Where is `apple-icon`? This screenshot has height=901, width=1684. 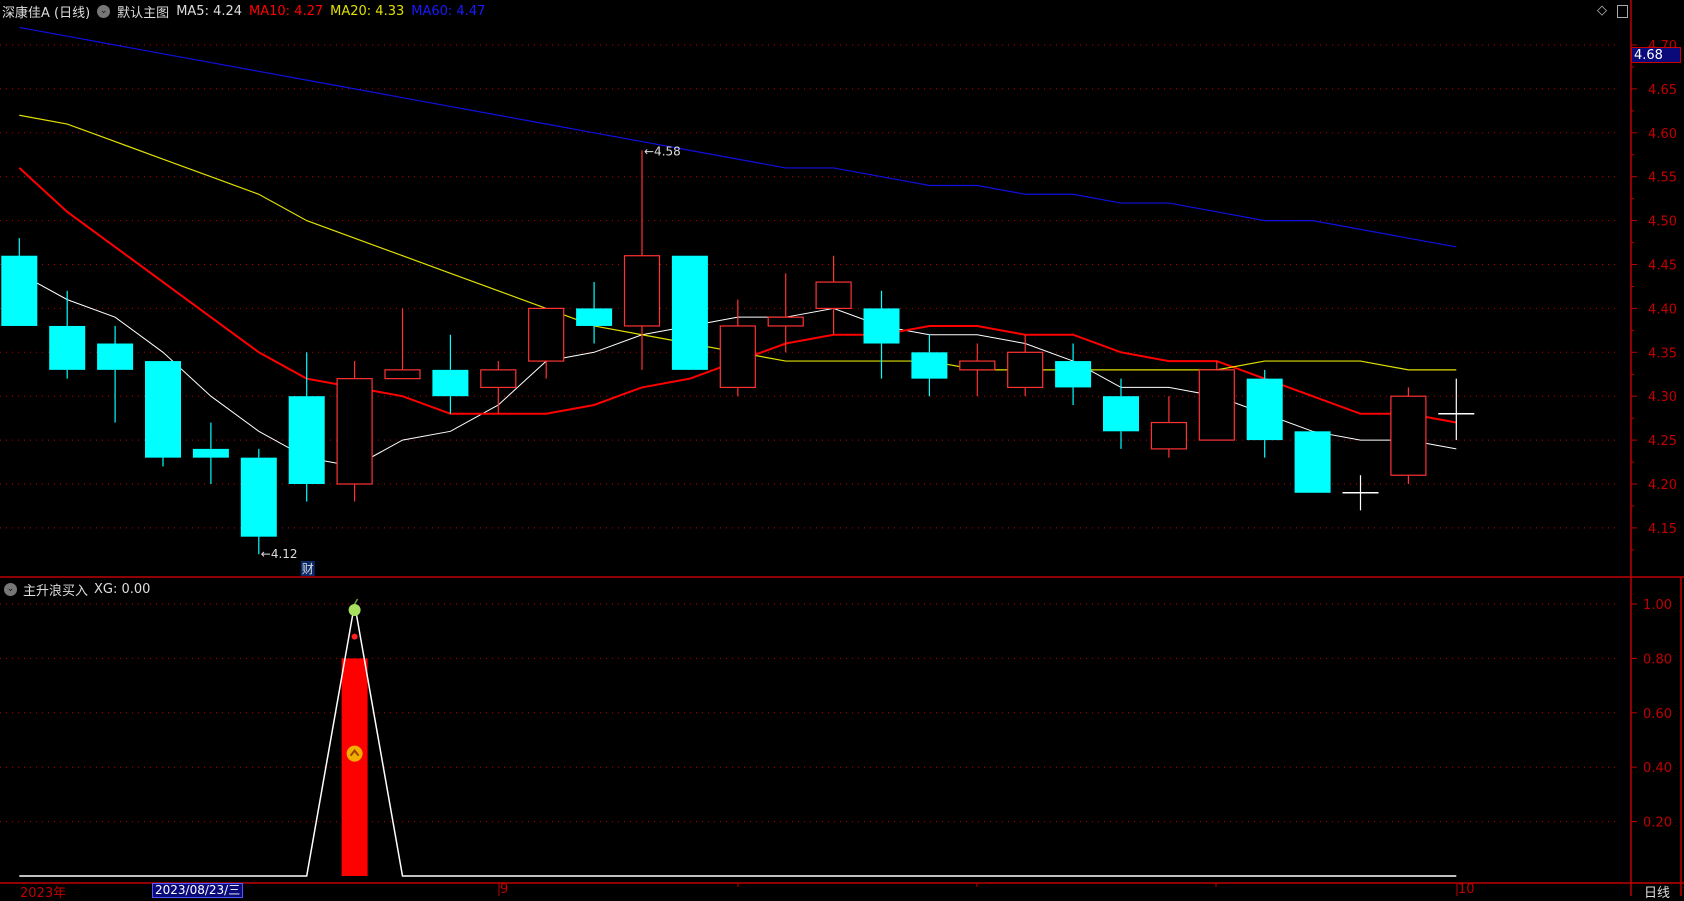 apple-icon is located at coordinates (354, 610).